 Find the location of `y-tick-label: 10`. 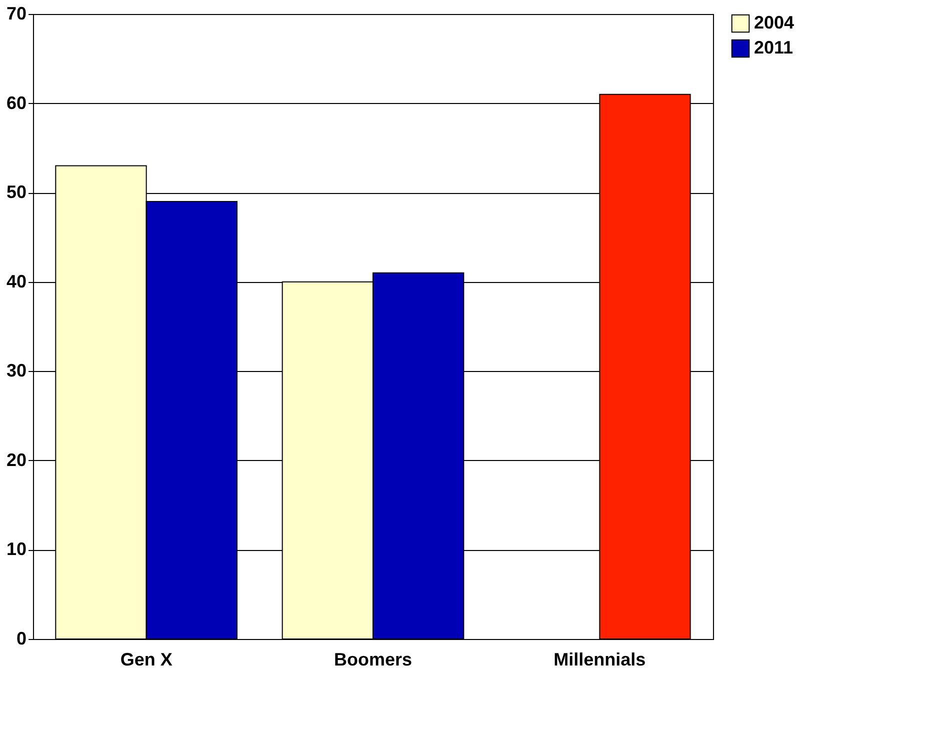

y-tick-label: 10 is located at coordinates (16, 549).